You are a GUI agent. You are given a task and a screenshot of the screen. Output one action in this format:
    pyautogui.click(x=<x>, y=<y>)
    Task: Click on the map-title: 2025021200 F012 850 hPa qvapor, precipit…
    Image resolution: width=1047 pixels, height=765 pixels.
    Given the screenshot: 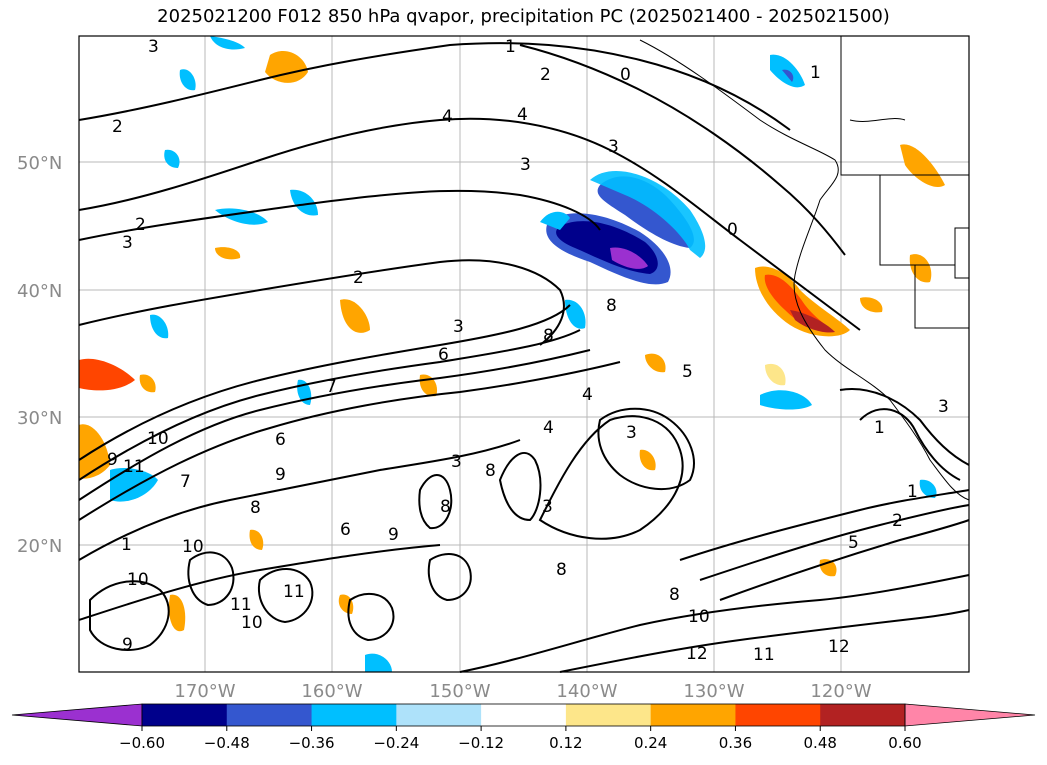 What is the action you would take?
    pyautogui.click(x=523, y=16)
    